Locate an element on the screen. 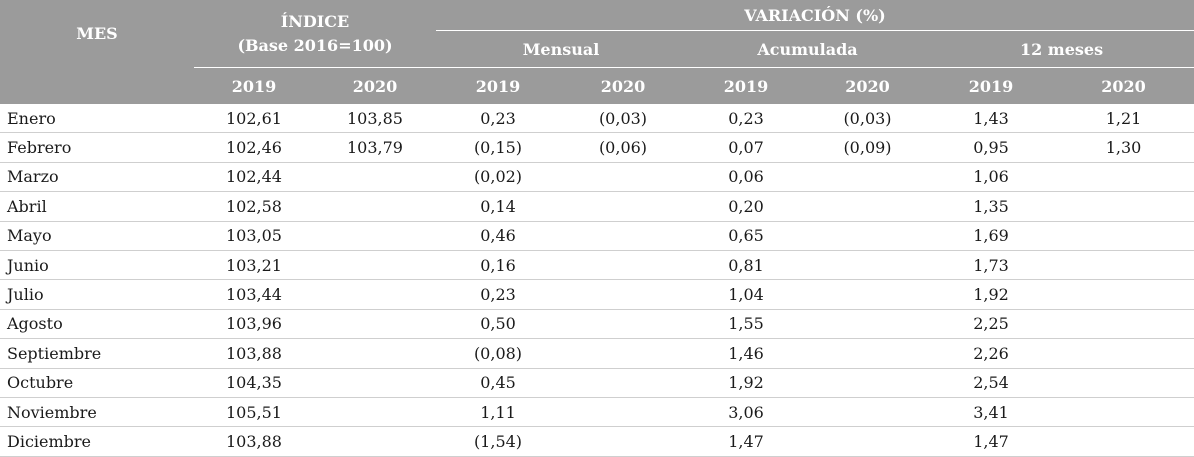 This screenshot has width=1194, height=457. value-cell: 0,95 is located at coordinates (991, 147).